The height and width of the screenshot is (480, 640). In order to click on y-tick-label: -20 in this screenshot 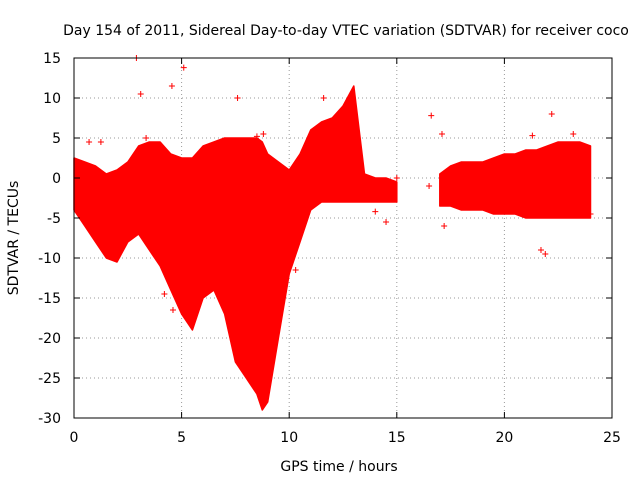, I will do `click(49, 339)`.